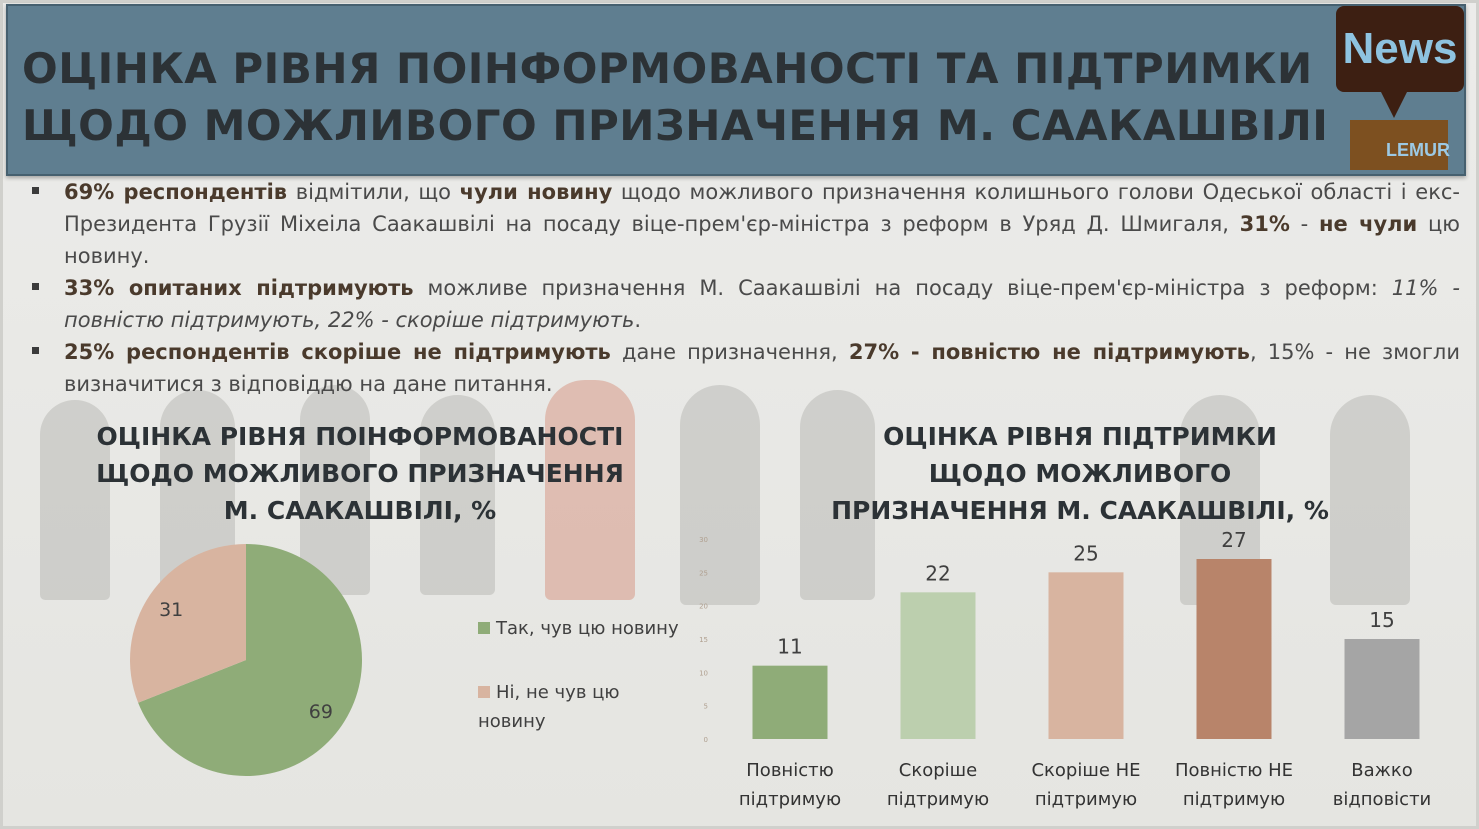 This screenshot has width=1479, height=829. I want to click on x-category-label: Скоріше підтримую, so click(938, 785).